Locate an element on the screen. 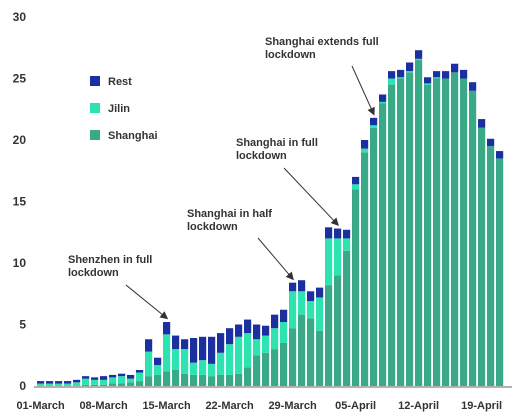 This screenshot has height=415, width=513. y-axis-ticks: 0 5 10 15 20 25 30 is located at coordinates (20, 201).